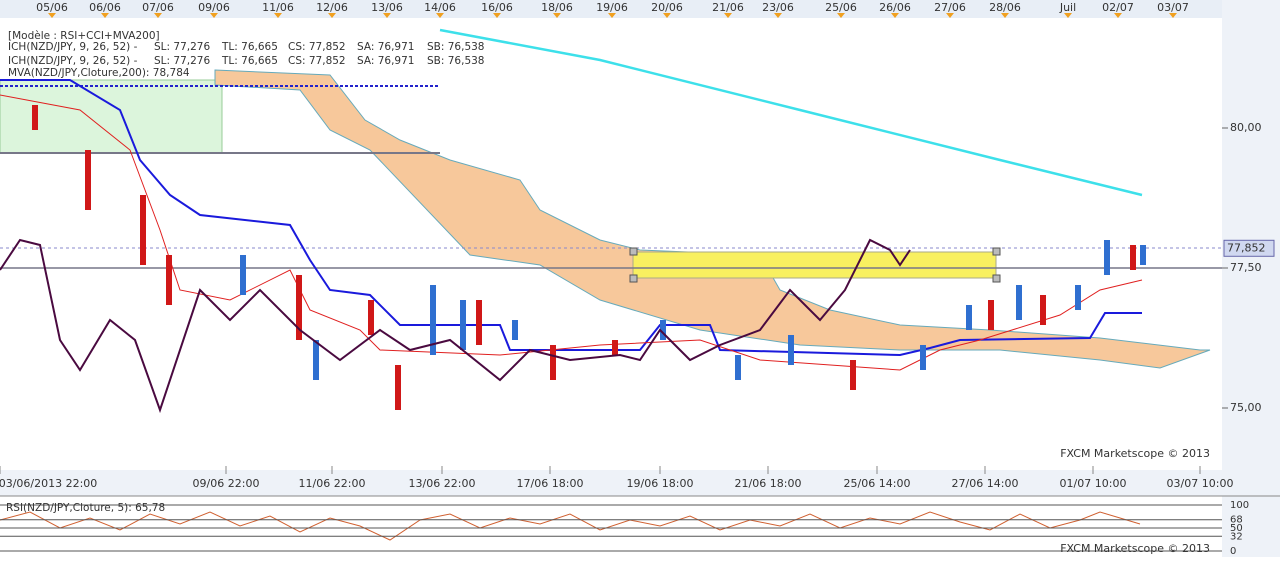 The height and width of the screenshot is (561, 1280). I want to click on date-strip, so click(611, 9).